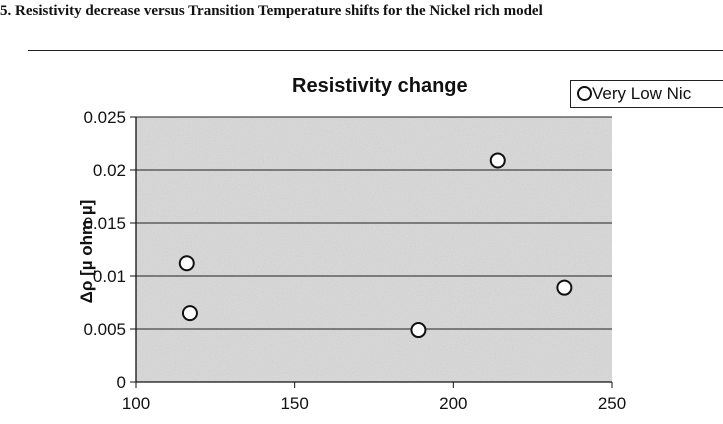  I want to click on y-axis-label: Δρ [µ ohm µ], so click(86, 252).